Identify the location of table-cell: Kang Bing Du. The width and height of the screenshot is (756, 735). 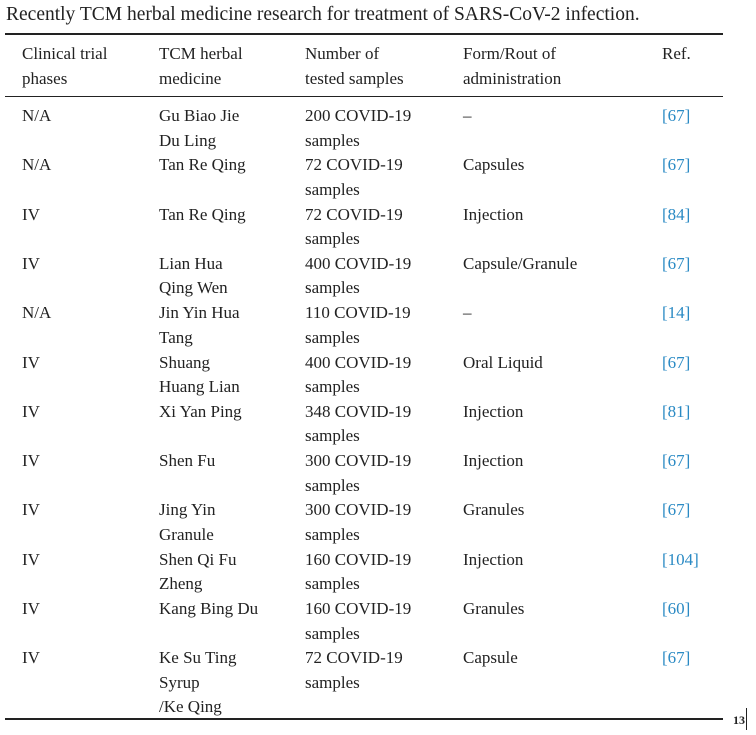
(208, 609).